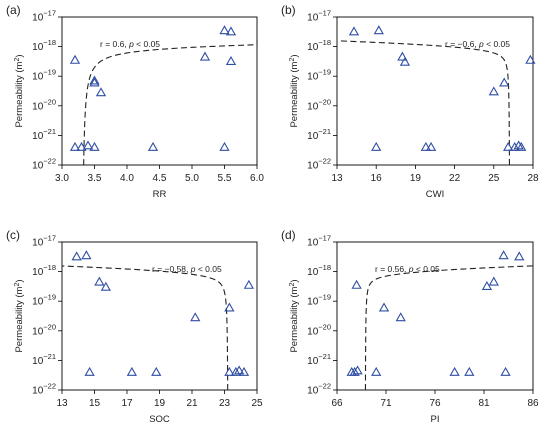  Describe the element at coordinates (386, 403) in the screenshot. I see `x-tick-label: 71` at that location.